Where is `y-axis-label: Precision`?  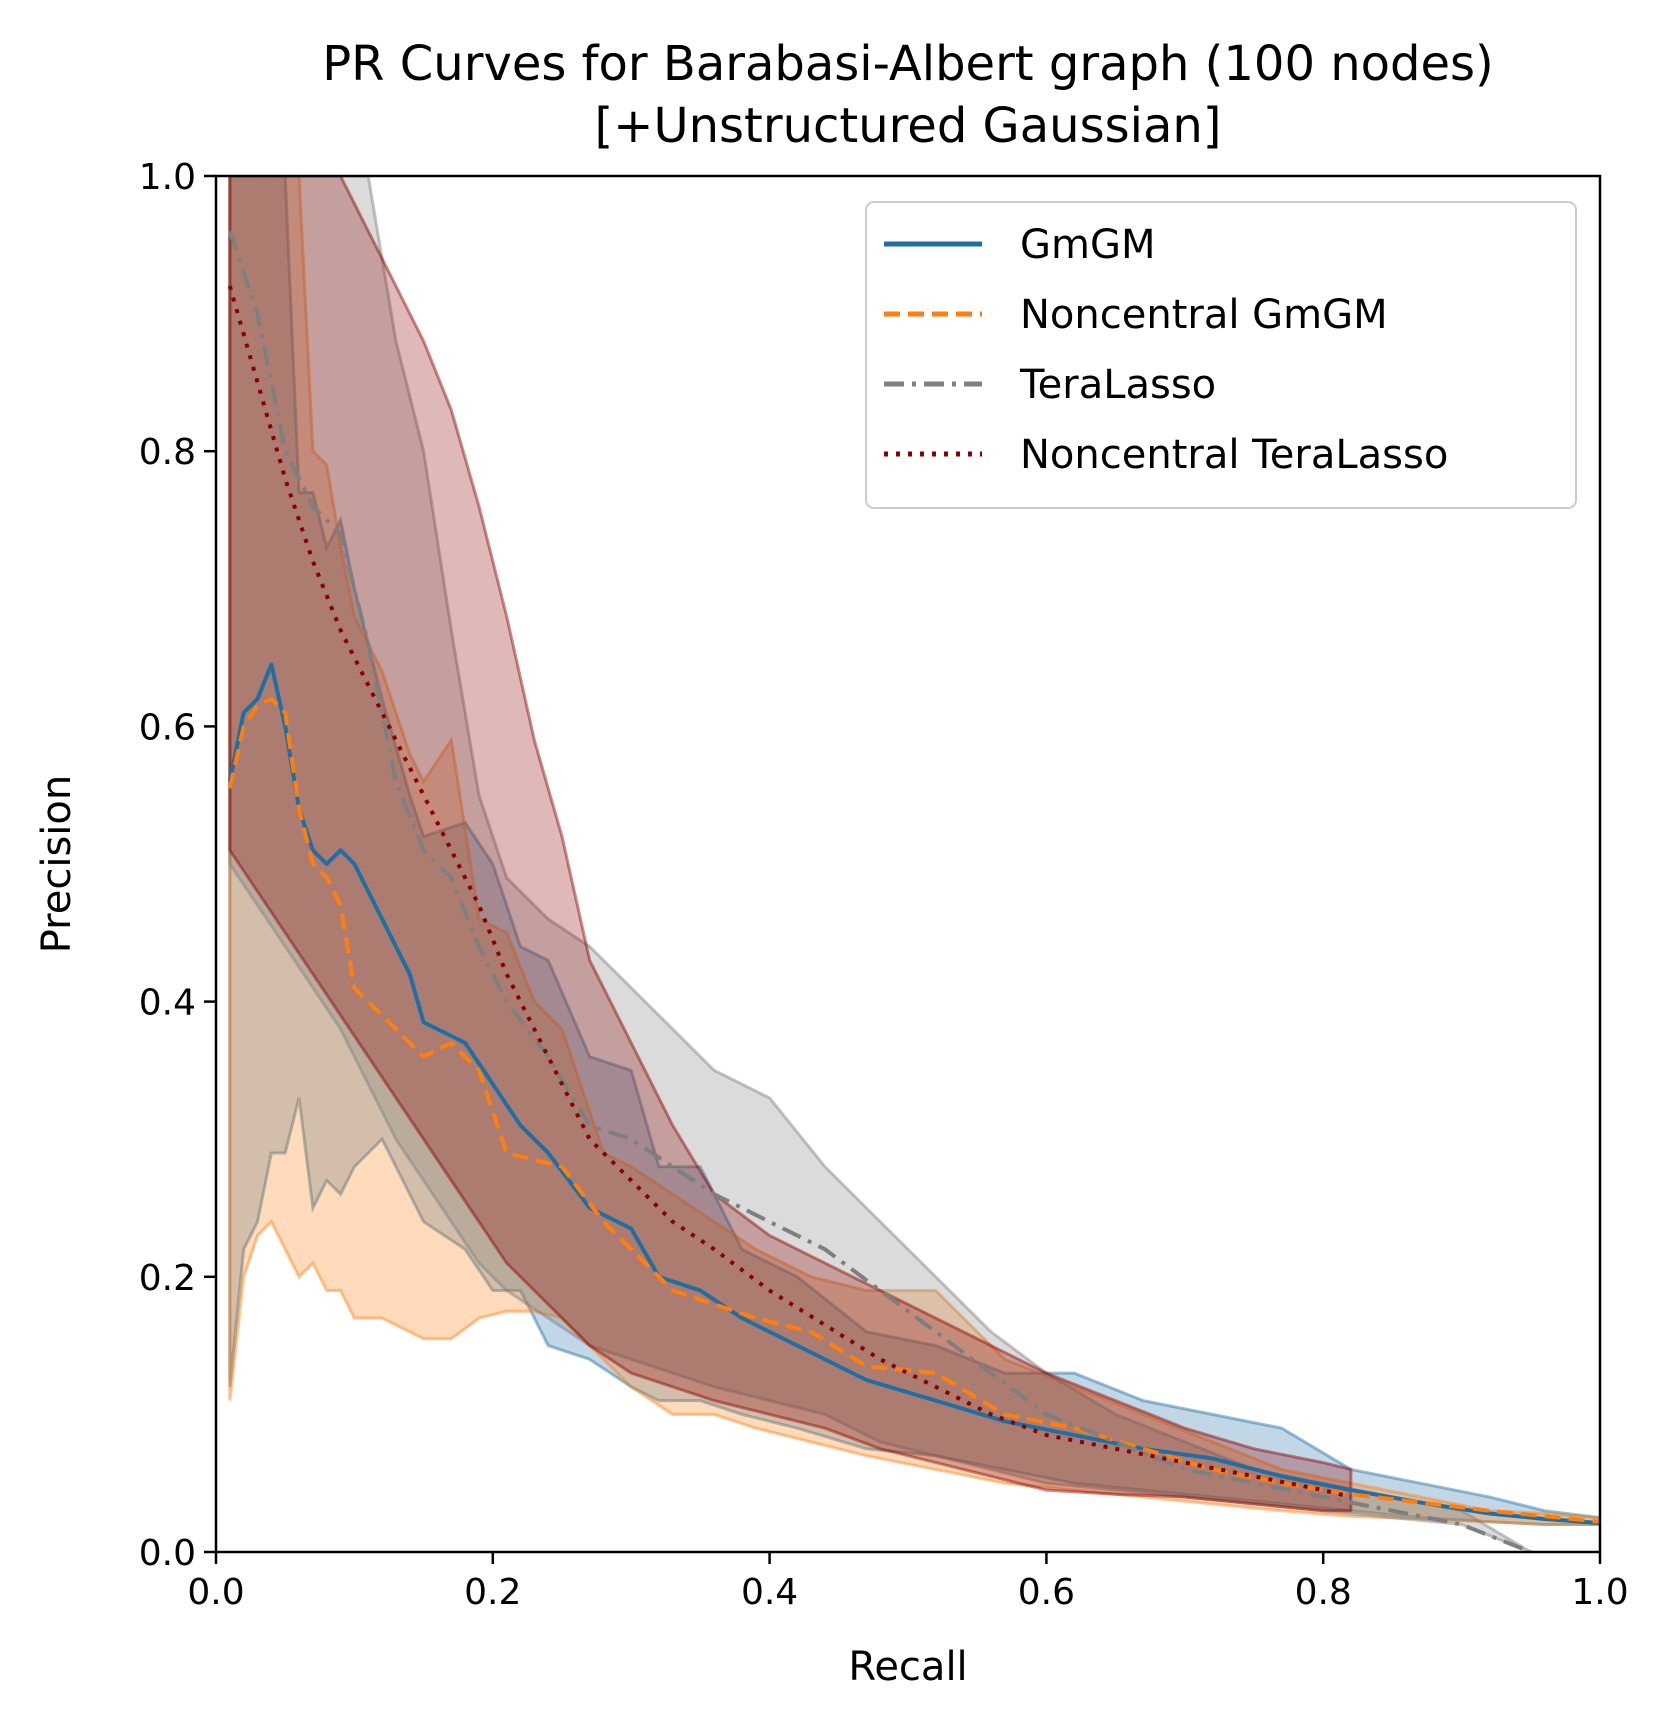 y-axis-label: Precision is located at coordinates (57, 864).